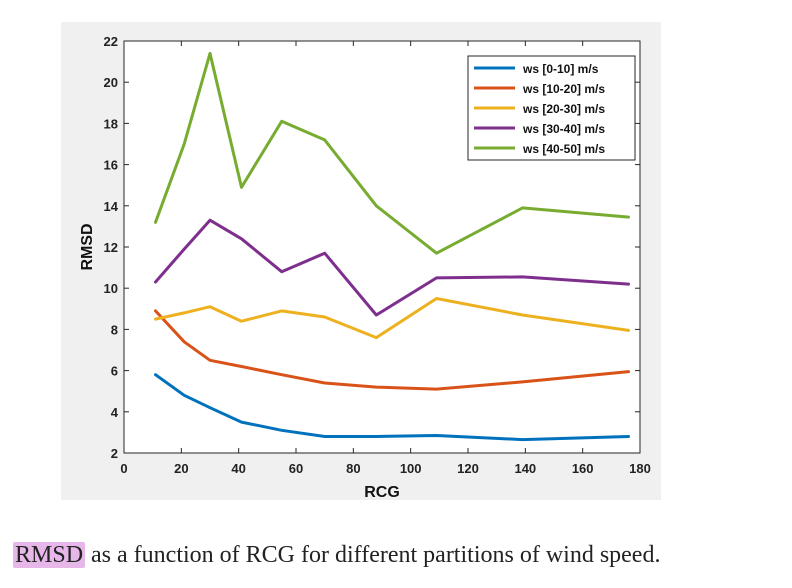 The image size is (792, 588). Describe the element at coordinates (640, 468) in the screenshot. I see `x-tick-label: 180` at that location.